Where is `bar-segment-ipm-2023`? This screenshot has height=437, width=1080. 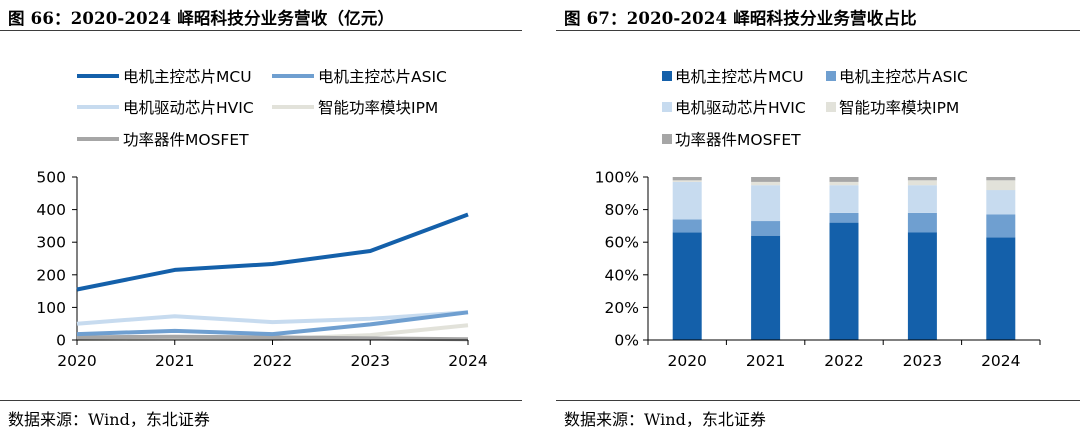
bar-segment-ipm-2023 is located at coordinates (922, 183).